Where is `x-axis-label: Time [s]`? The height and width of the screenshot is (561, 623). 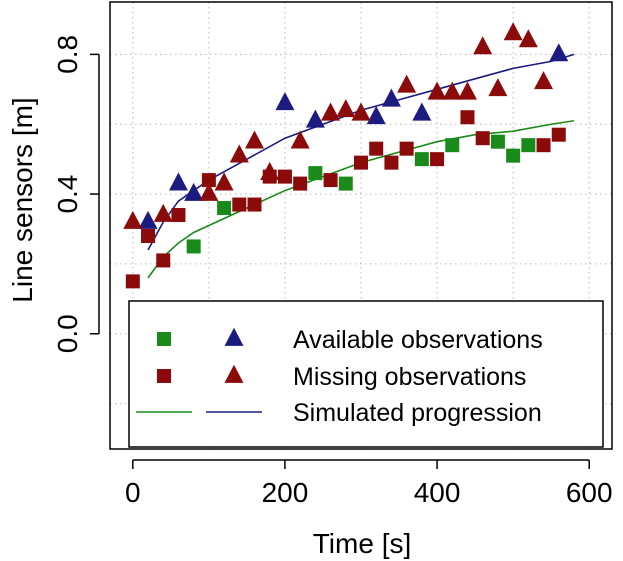 x-axis-label: Time [s] is located at coordinates (362, 543).